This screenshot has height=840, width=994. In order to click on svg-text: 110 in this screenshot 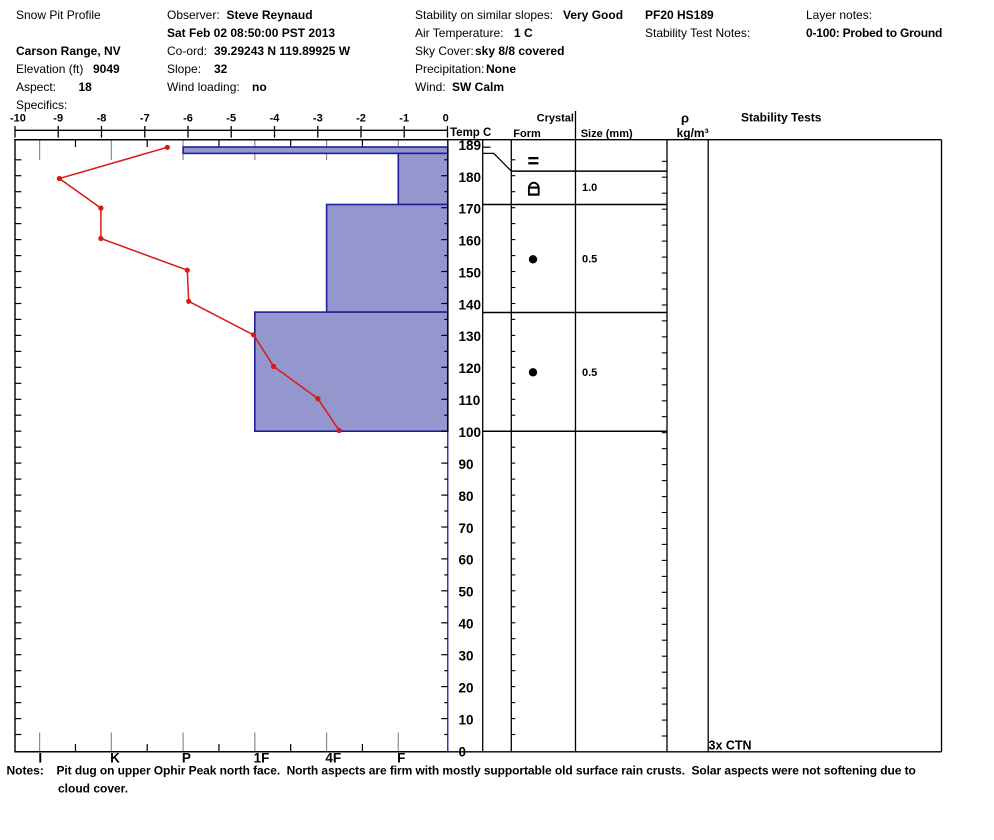, I will do `click(470, 400)`.